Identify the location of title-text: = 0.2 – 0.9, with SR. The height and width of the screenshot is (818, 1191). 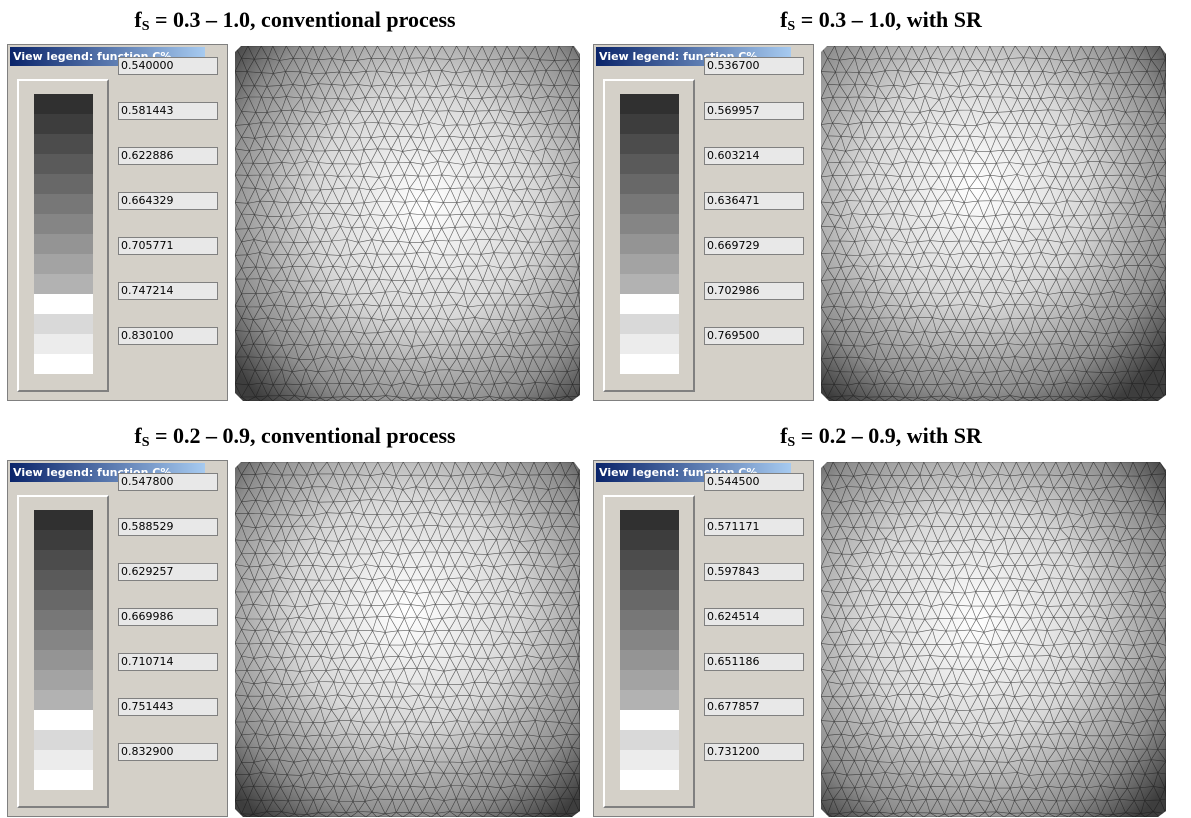
(888, 435).